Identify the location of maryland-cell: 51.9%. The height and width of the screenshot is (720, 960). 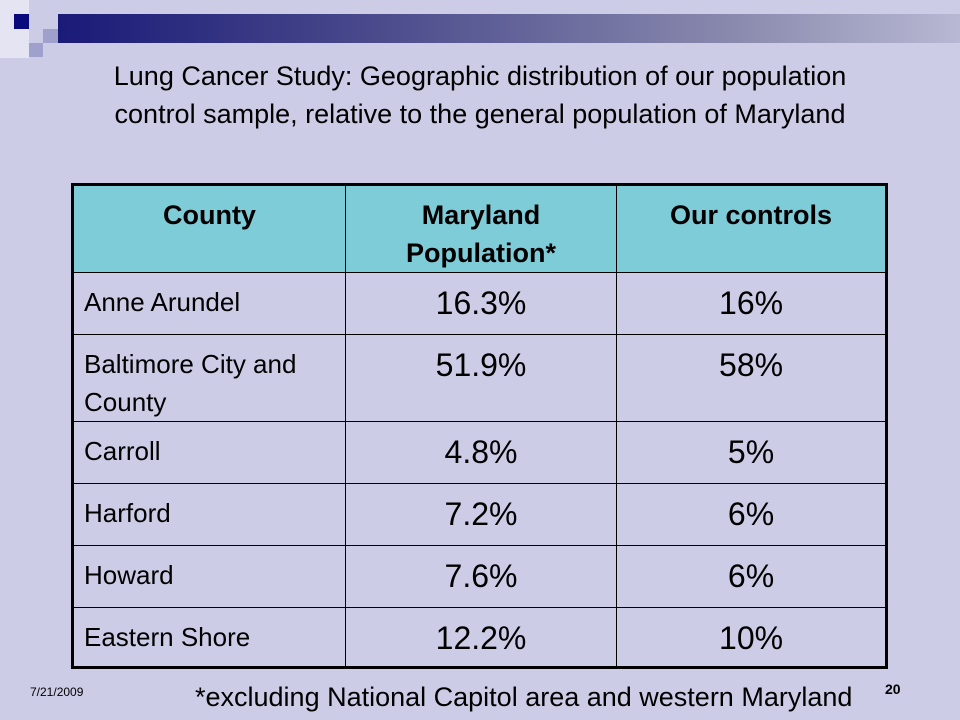
(481, 378).